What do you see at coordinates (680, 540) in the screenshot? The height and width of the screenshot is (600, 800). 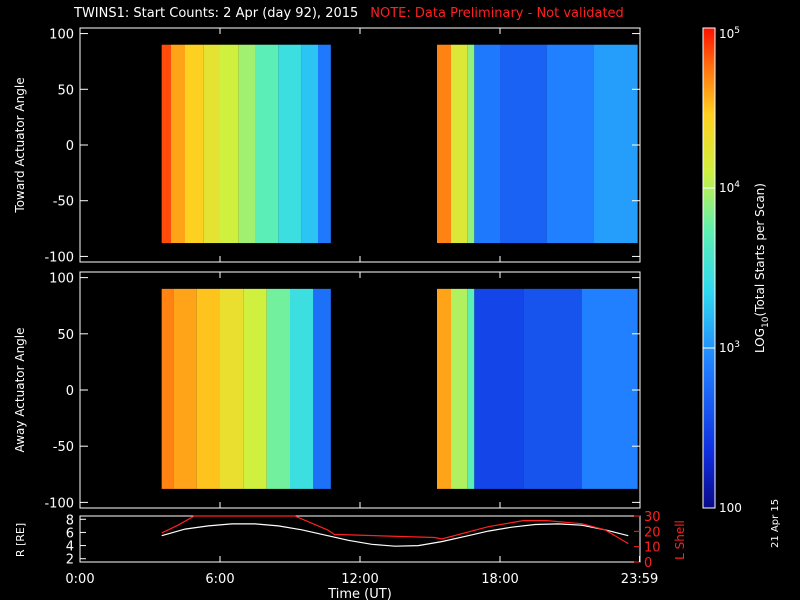 I see `lshell-axis-label: L Shell` at bounding box center [680, 540].